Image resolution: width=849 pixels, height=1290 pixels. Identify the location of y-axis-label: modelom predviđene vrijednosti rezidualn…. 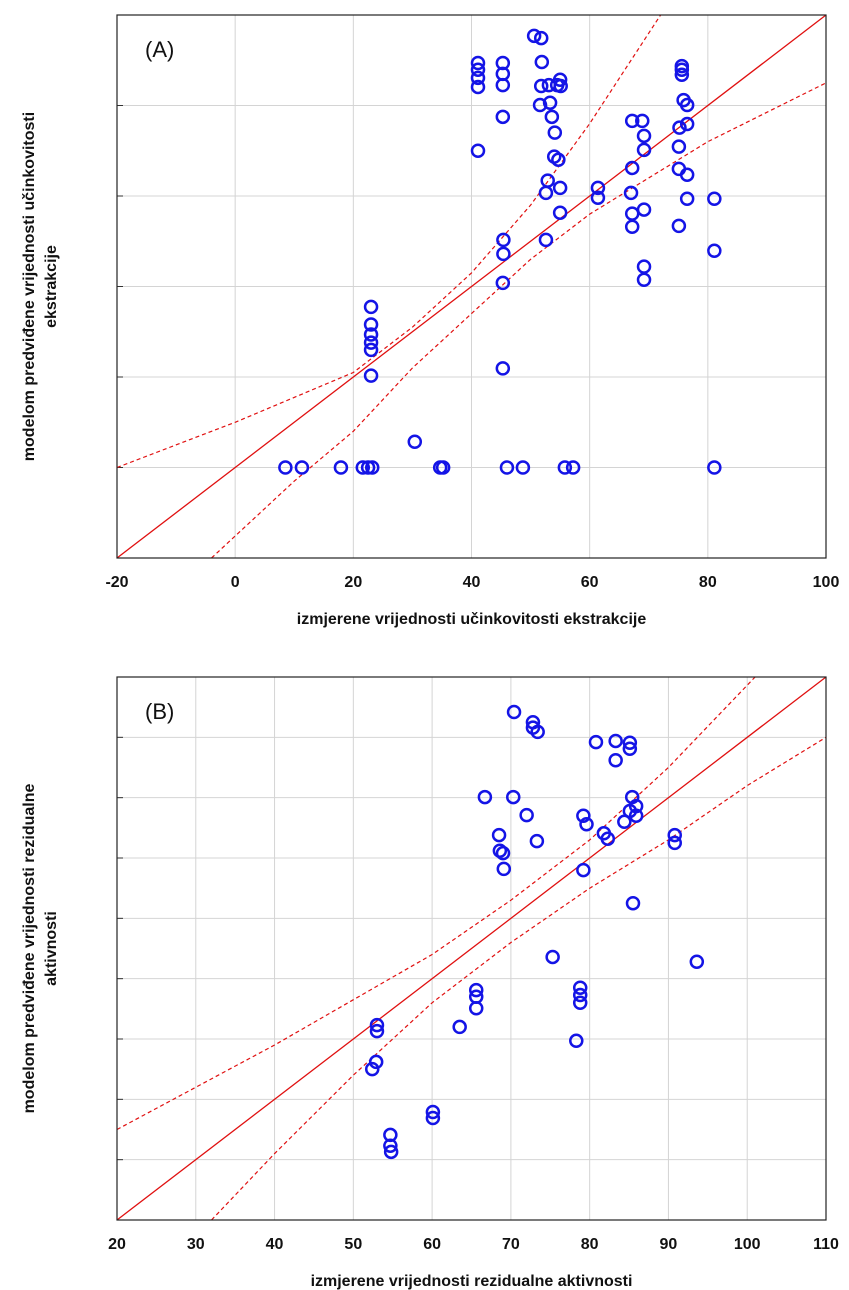
(29, 948).